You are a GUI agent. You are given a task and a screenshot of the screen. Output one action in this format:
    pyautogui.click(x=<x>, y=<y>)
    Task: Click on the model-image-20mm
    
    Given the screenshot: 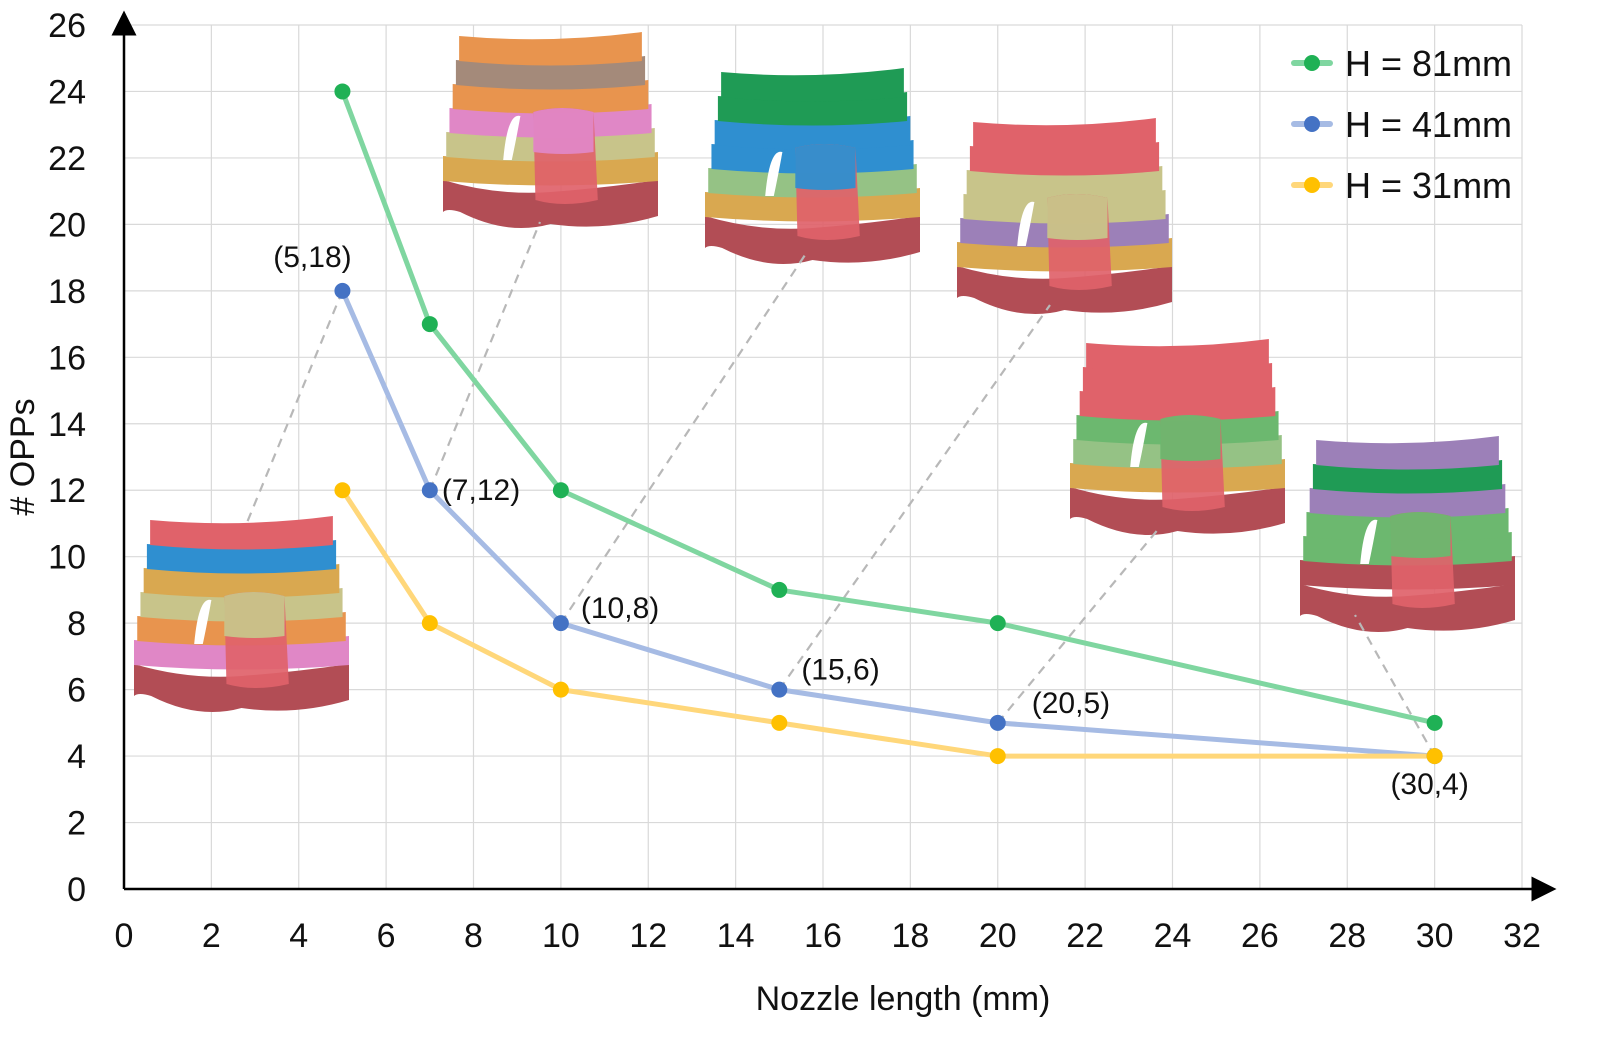 What is the action you would take?
    pyautogui.click(x=1177, y=437)
    